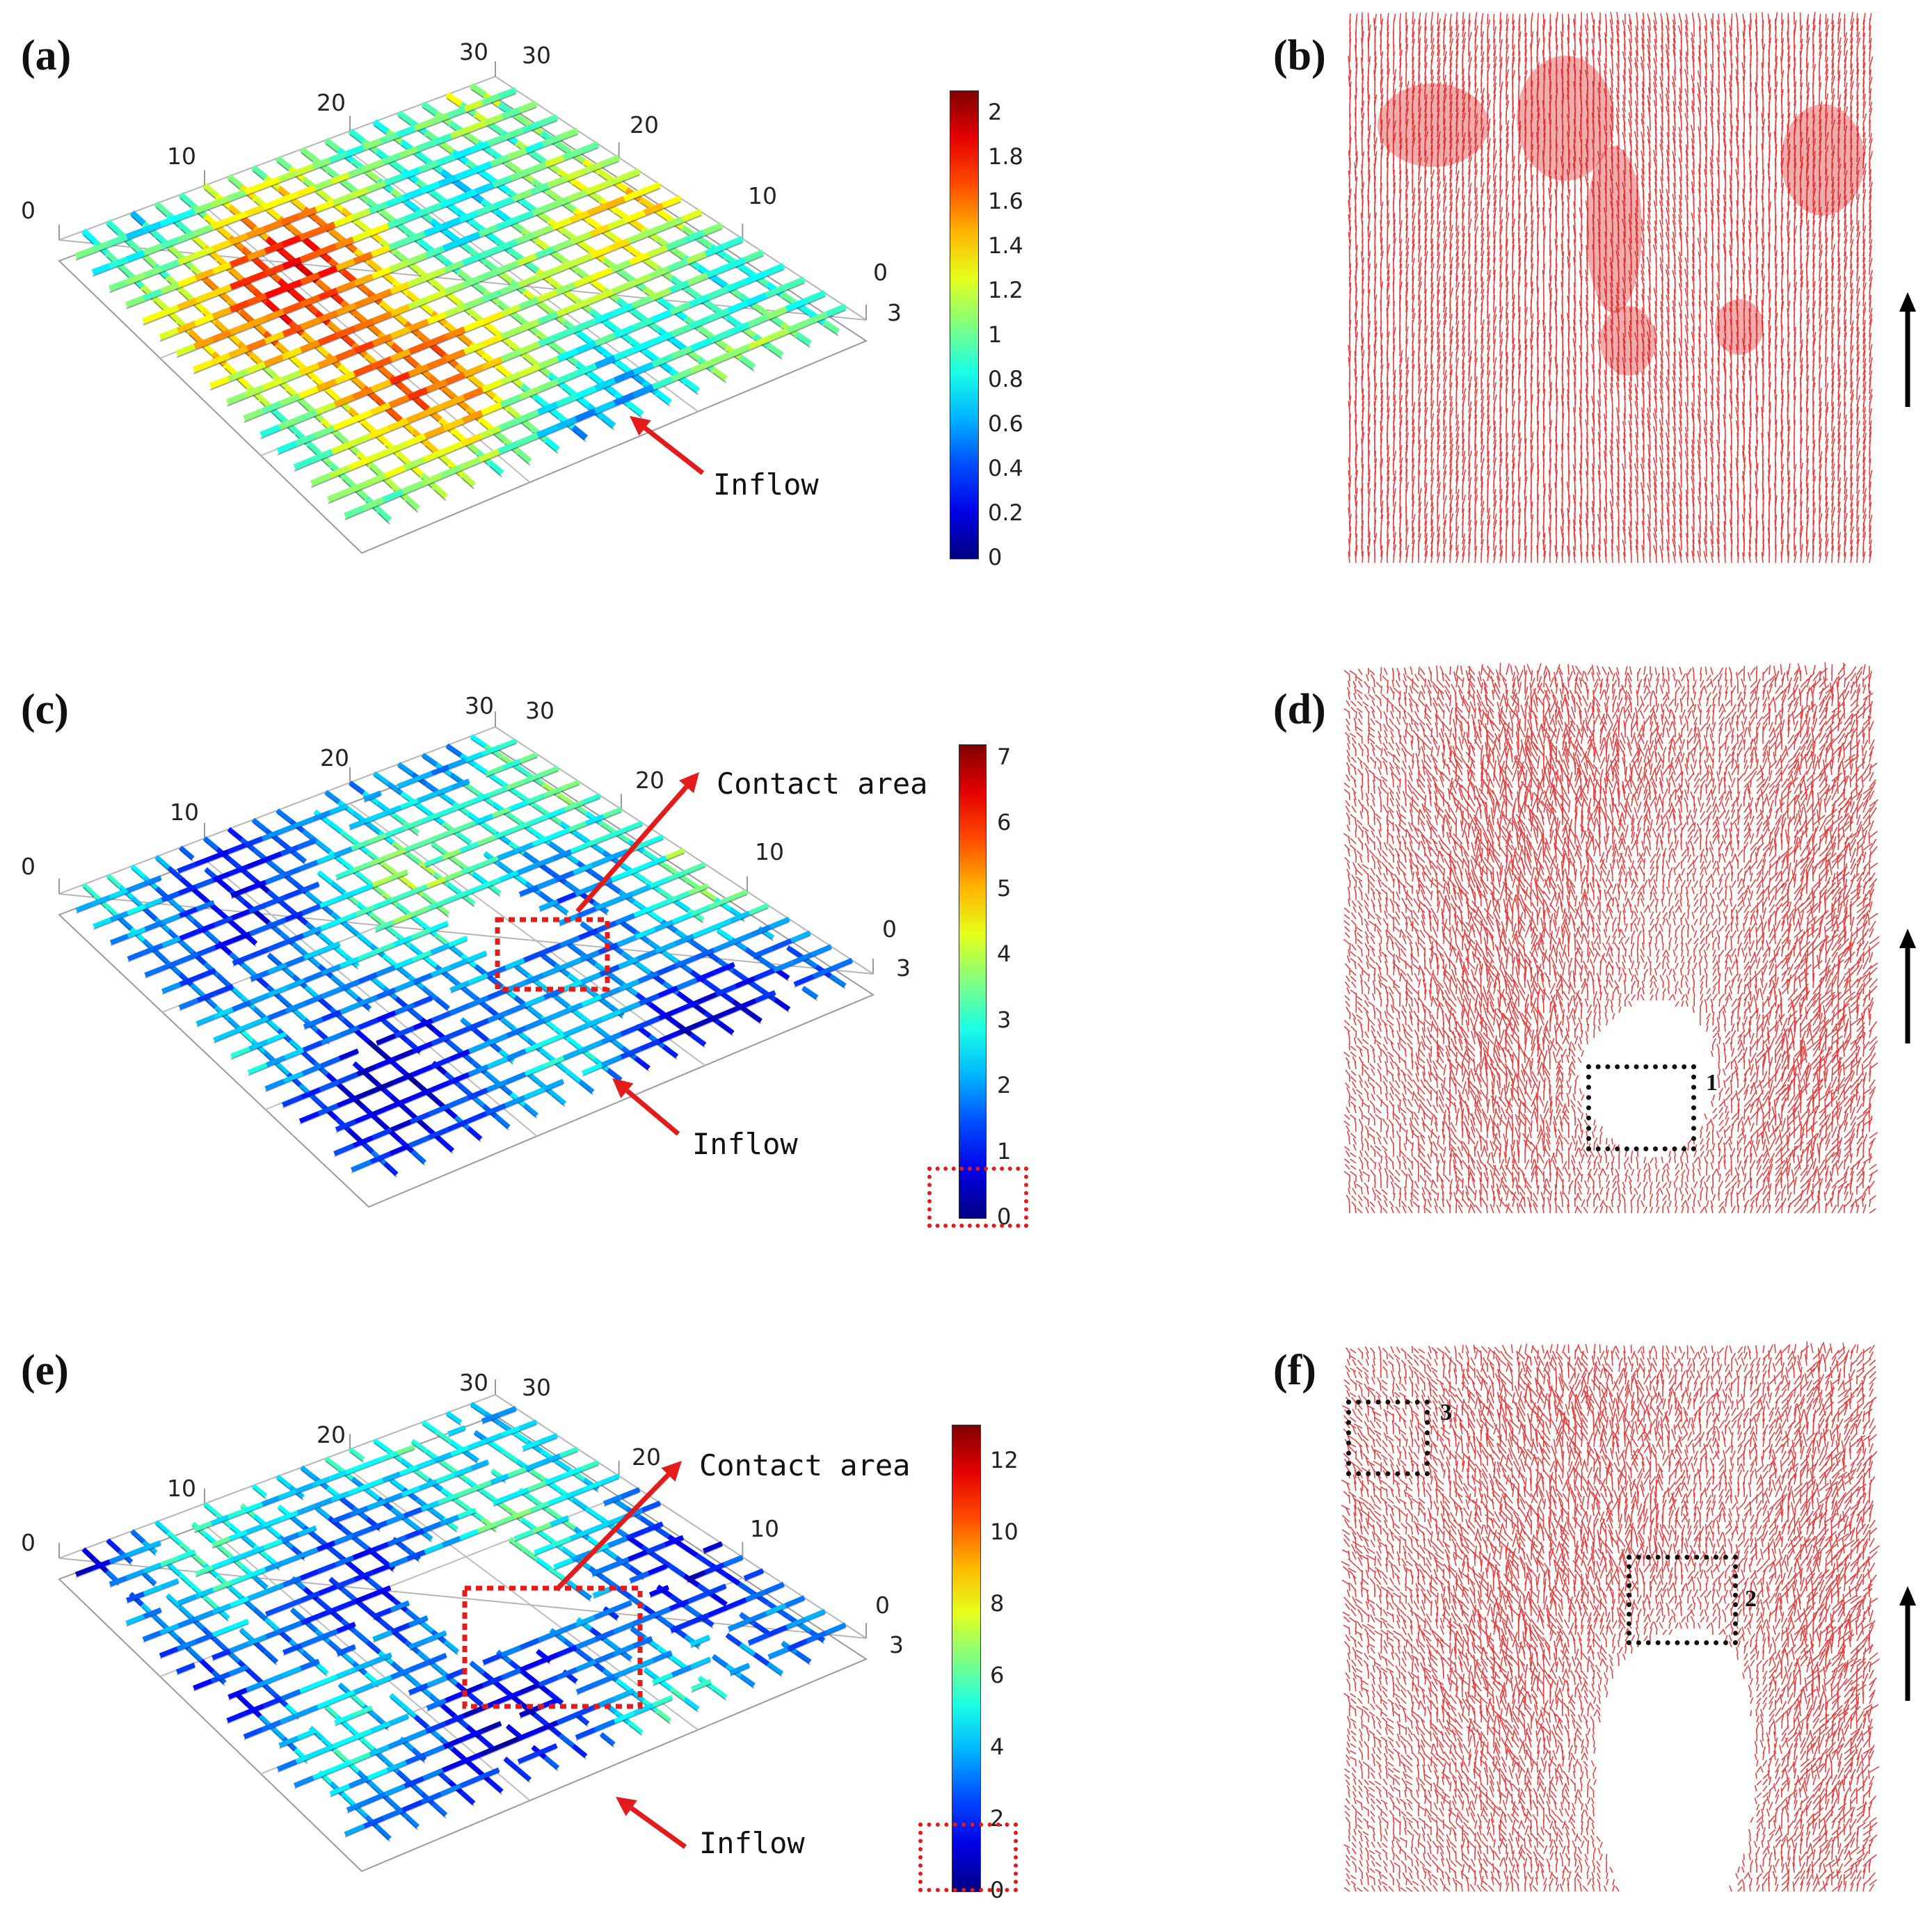  I want to click on colorbar-tick-label: 0.8, so click(1005, 379).